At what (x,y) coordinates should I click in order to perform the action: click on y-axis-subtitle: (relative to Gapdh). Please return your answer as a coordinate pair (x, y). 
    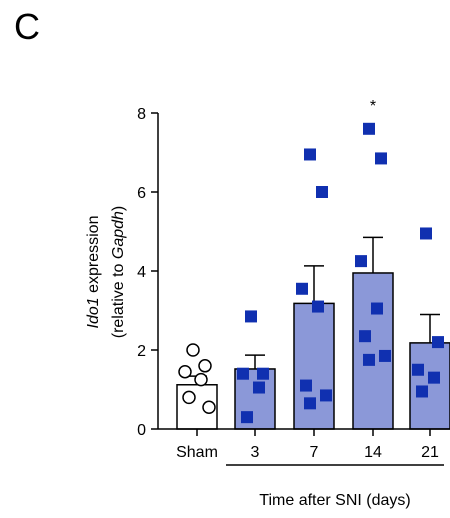
    Looking at the image, I should click on (118, 272).